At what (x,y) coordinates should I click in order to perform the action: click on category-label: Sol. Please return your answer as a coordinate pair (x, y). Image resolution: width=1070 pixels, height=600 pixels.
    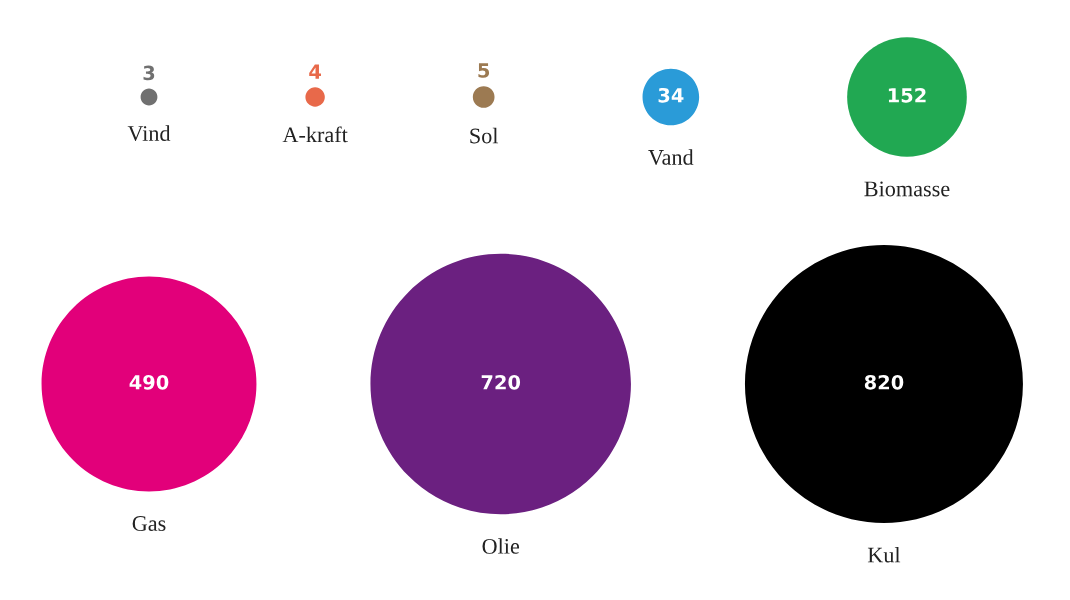
    Looking at the image, I should click on (484, 135).